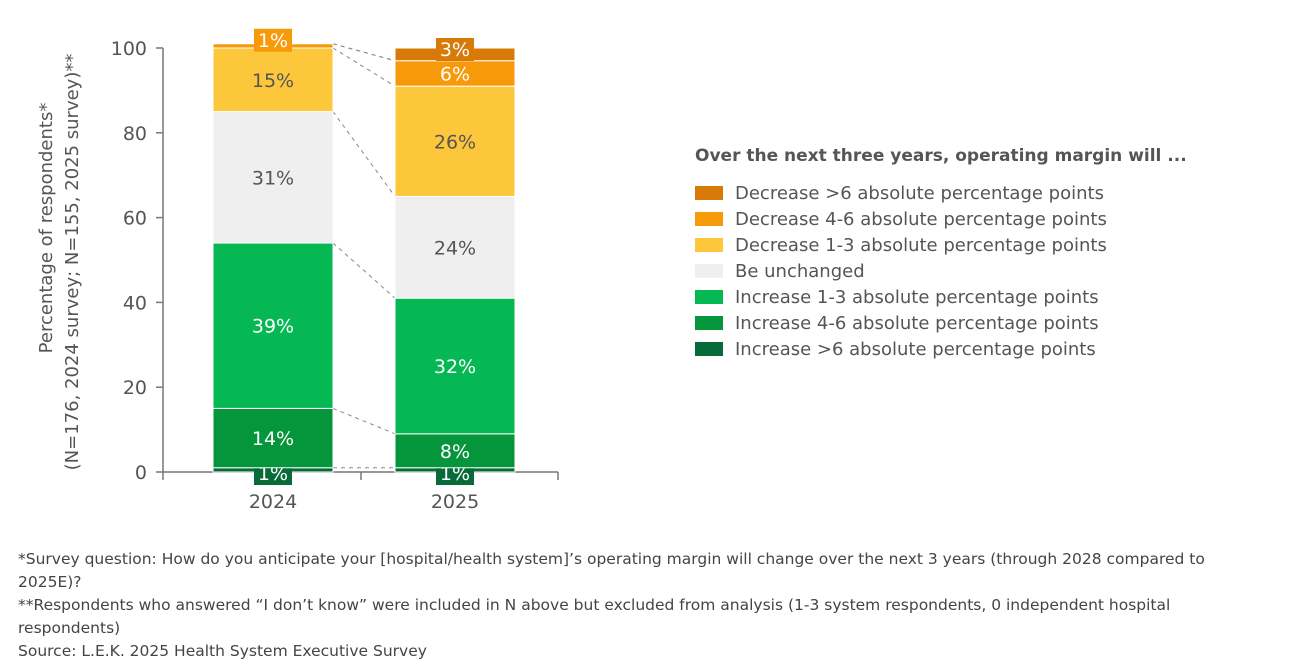  I want to click on data-label: 6%, so click(455, 74).